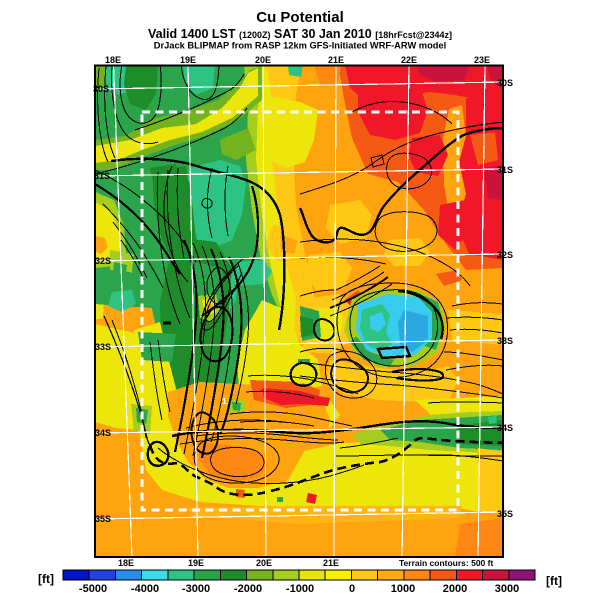 The image size is (600, 600). I want to click on svg-text: Cu Potential, so click(300, 17).